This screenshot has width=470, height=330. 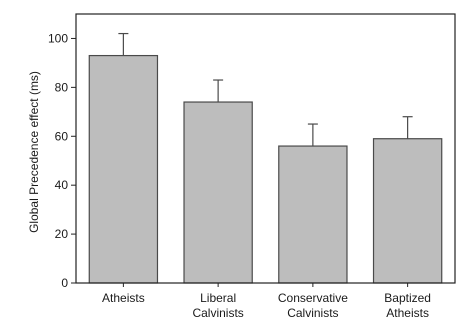 I want to click on y-tick-label-20: 20, so click(x=62, y=234).